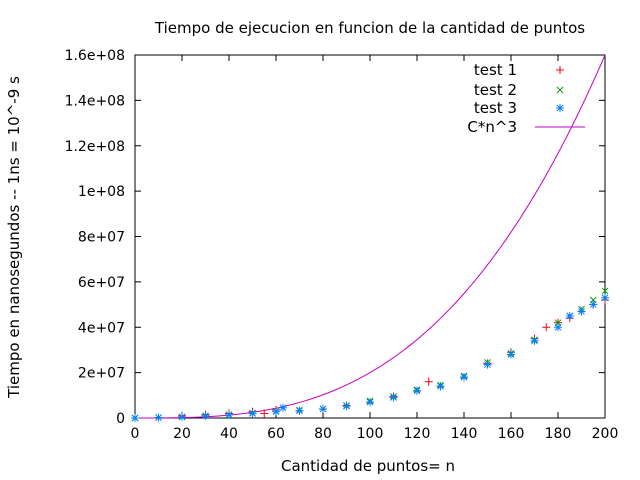 This screenshot has height=480, width=640. I want to click on x-tick-label: 180, so click(558, 434).